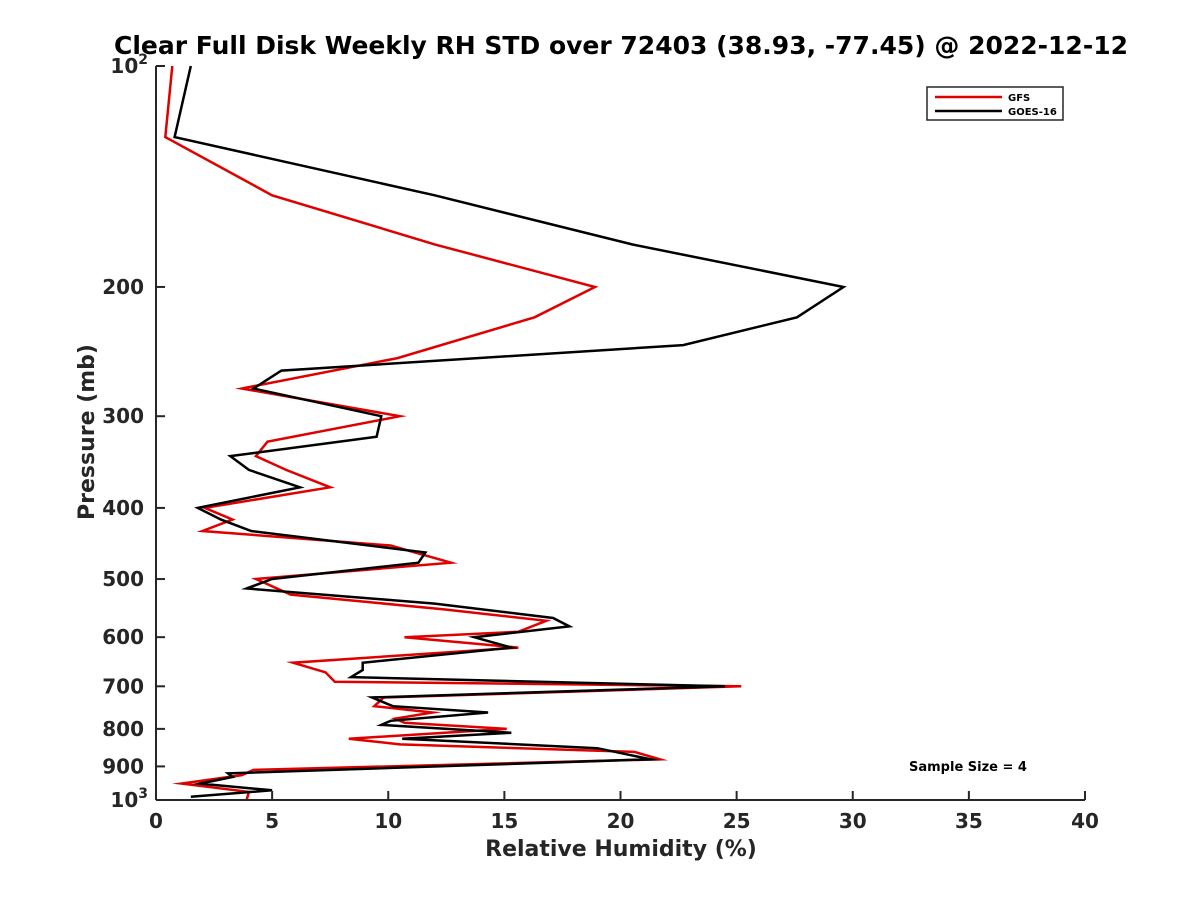 The width and height of the screenshot is (1200, 900). What do you see at coordinates (87, 432) in the screenshot?
I see `y-axis-label: Pressure (mb)` at bounding box center [87, 432].